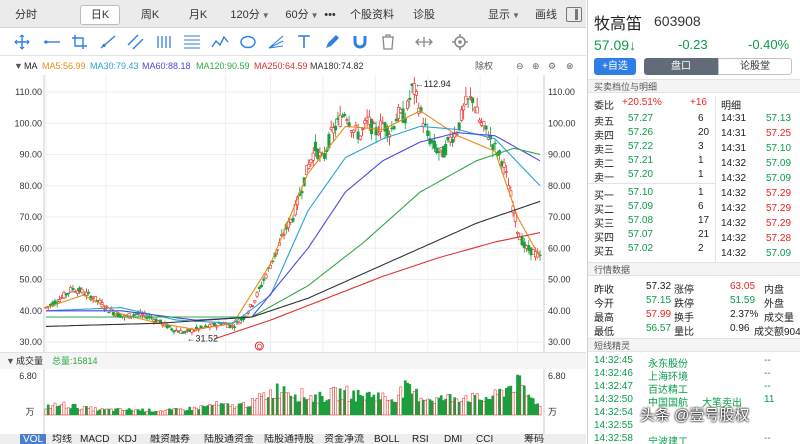 This screenshot has height=444, width=800. Describe the element at coordinates (30, 186) in the screenshot. I see `price-tick-left: 80.00` at that location.